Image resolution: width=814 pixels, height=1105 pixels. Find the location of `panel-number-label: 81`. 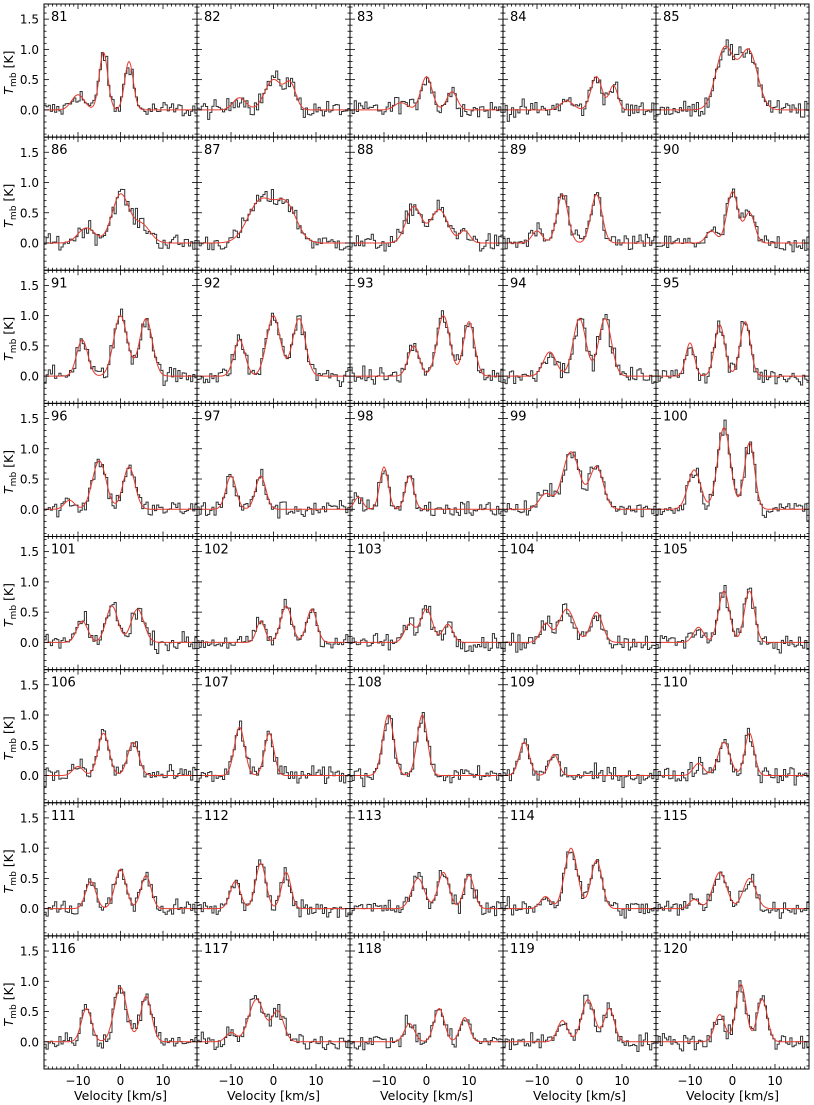

panel-number-label: 81 is located at coordinates (59, 17).